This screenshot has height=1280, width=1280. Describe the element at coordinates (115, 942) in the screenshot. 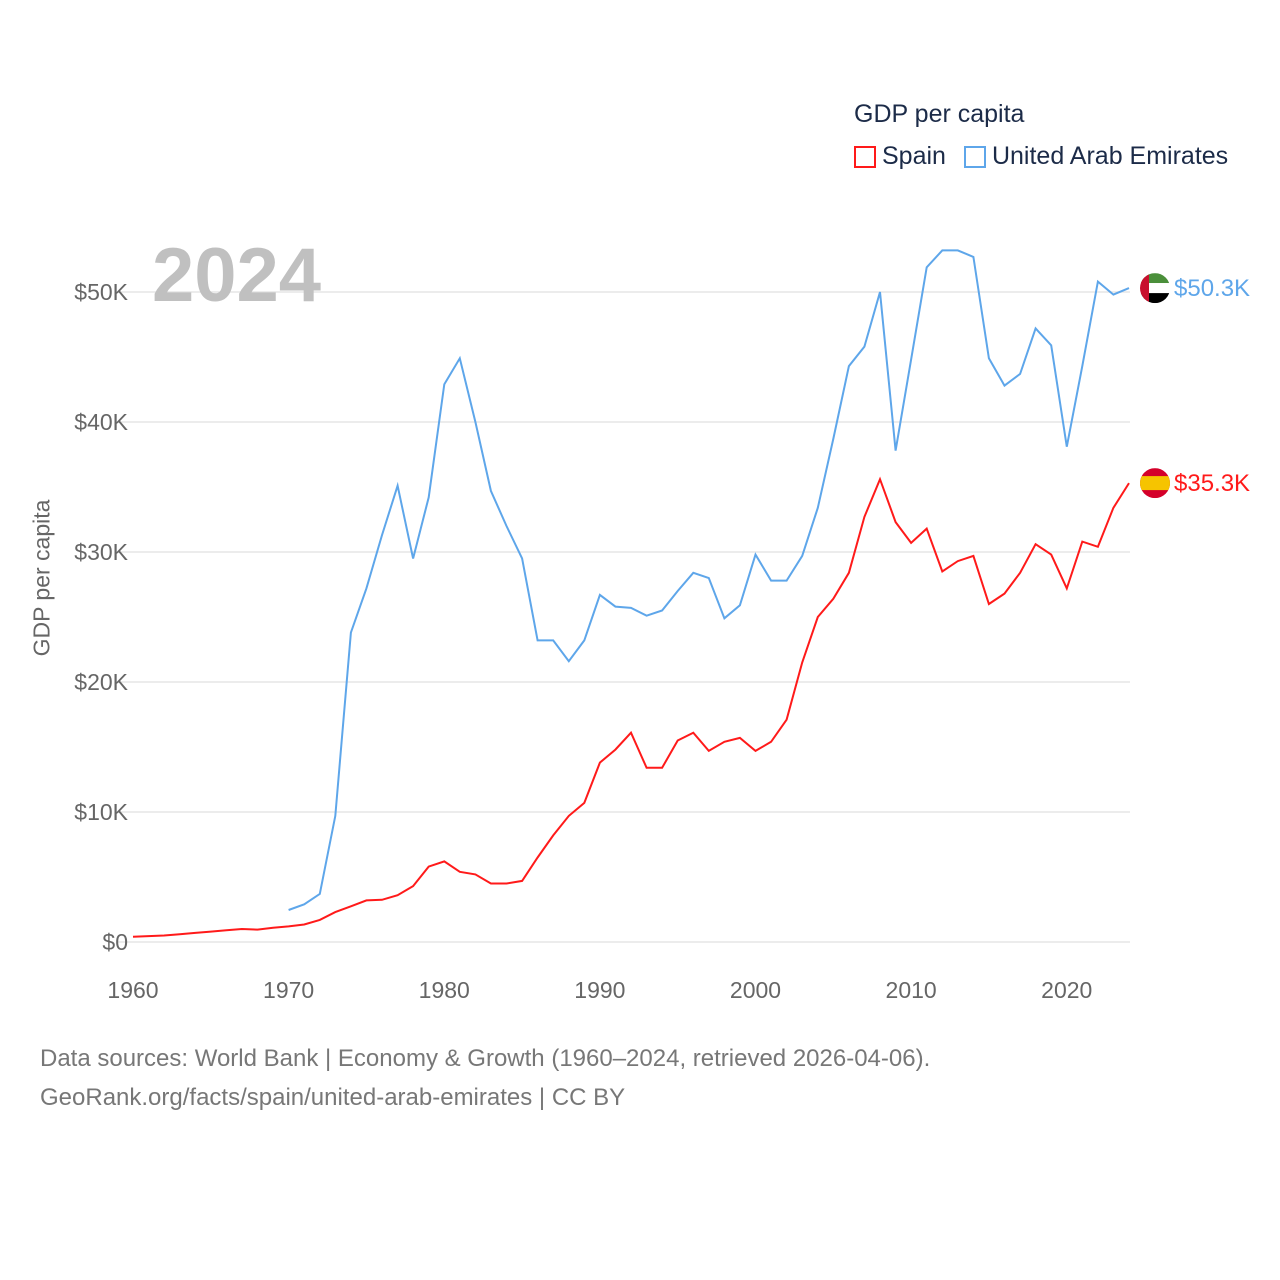

I see `y-tick-label: $0` at that location.